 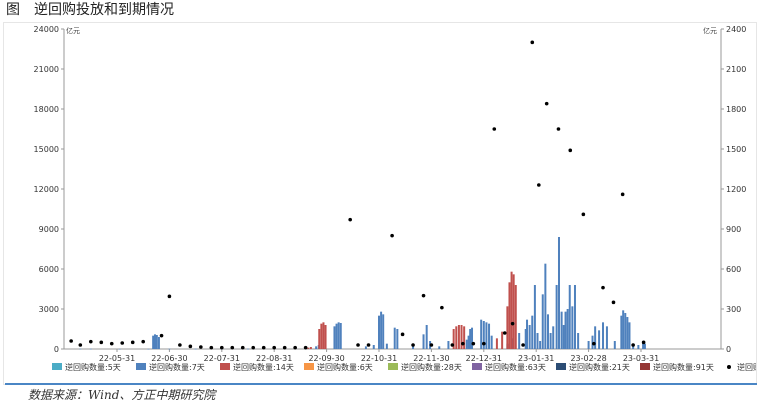 I want to click on left-tick-label: 24000, so click(x=46, y=29).